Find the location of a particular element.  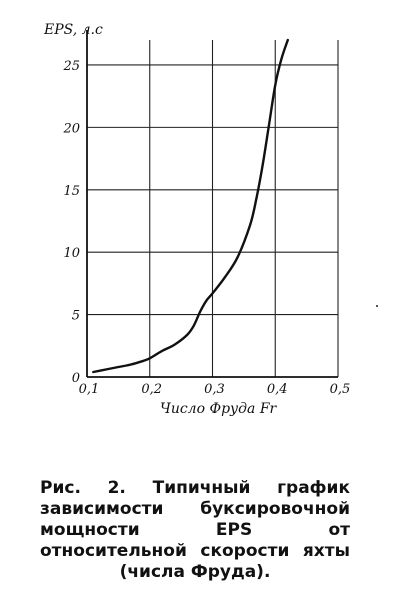

y-tick-label: 0 is located at coordinates (76, 378).